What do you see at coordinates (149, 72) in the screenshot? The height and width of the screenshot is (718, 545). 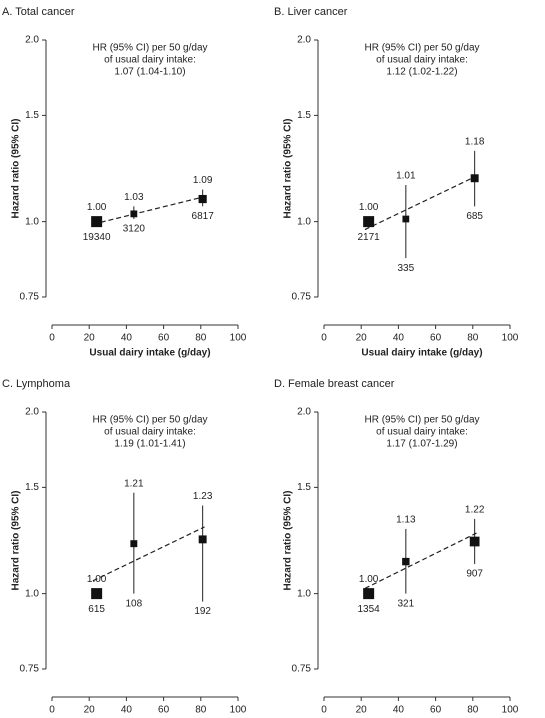 I see `annotation: 1.07 (1.04-1.10)` at bounding box center [149, 72].